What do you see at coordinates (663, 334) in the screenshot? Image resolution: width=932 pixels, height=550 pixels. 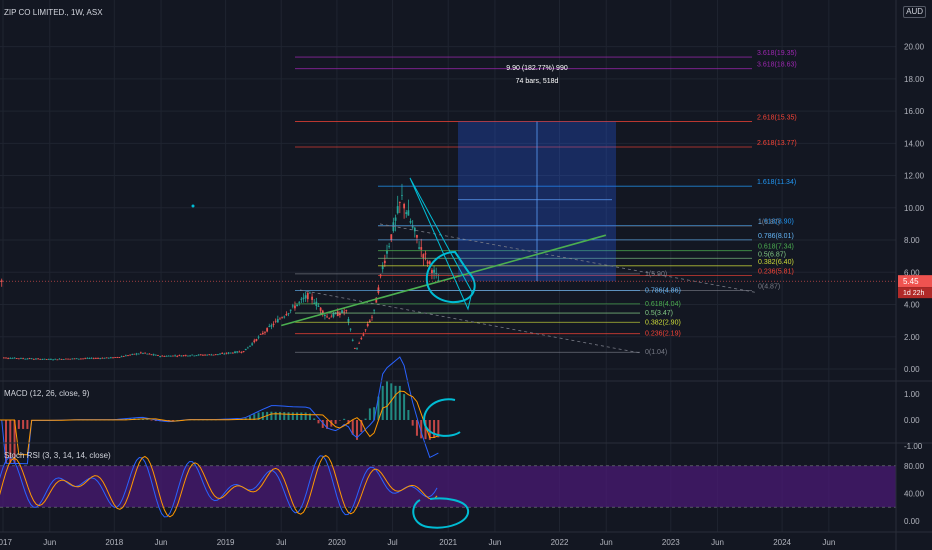 I see `fib-level-label: 0.236(2.19)` at bounding box center [663, 334].